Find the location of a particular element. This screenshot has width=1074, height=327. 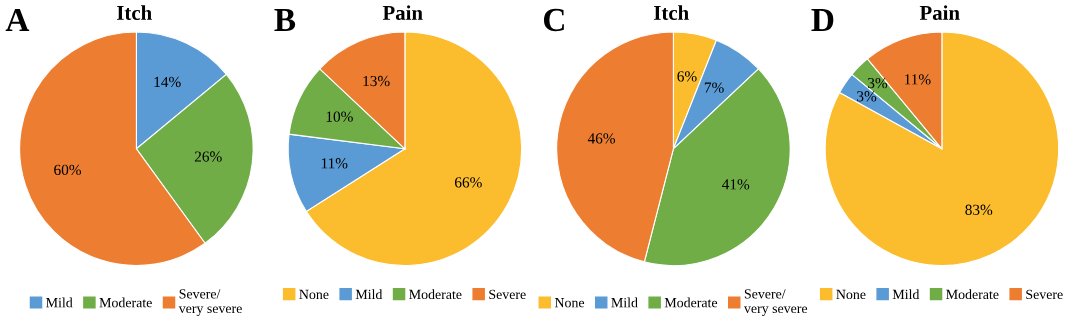

data-label: 14% is located at coordinates (167, 82).